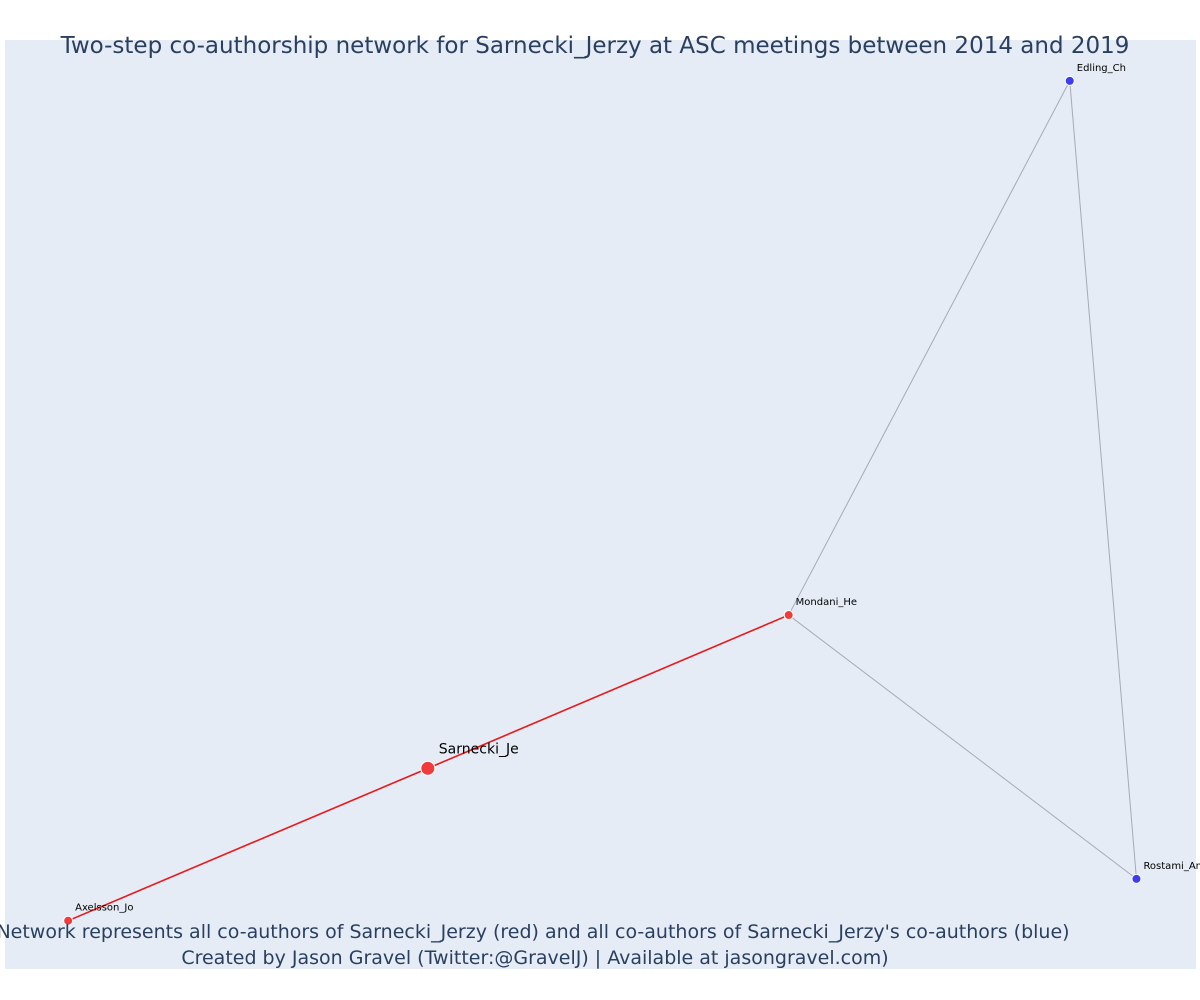 Image resolution: width=1200 pixels, height=1000 pixels. Describe the element at coordinates (826, 602) in the screenshot. I see `node-label-Mondani_He: Mondani_He` at that location.